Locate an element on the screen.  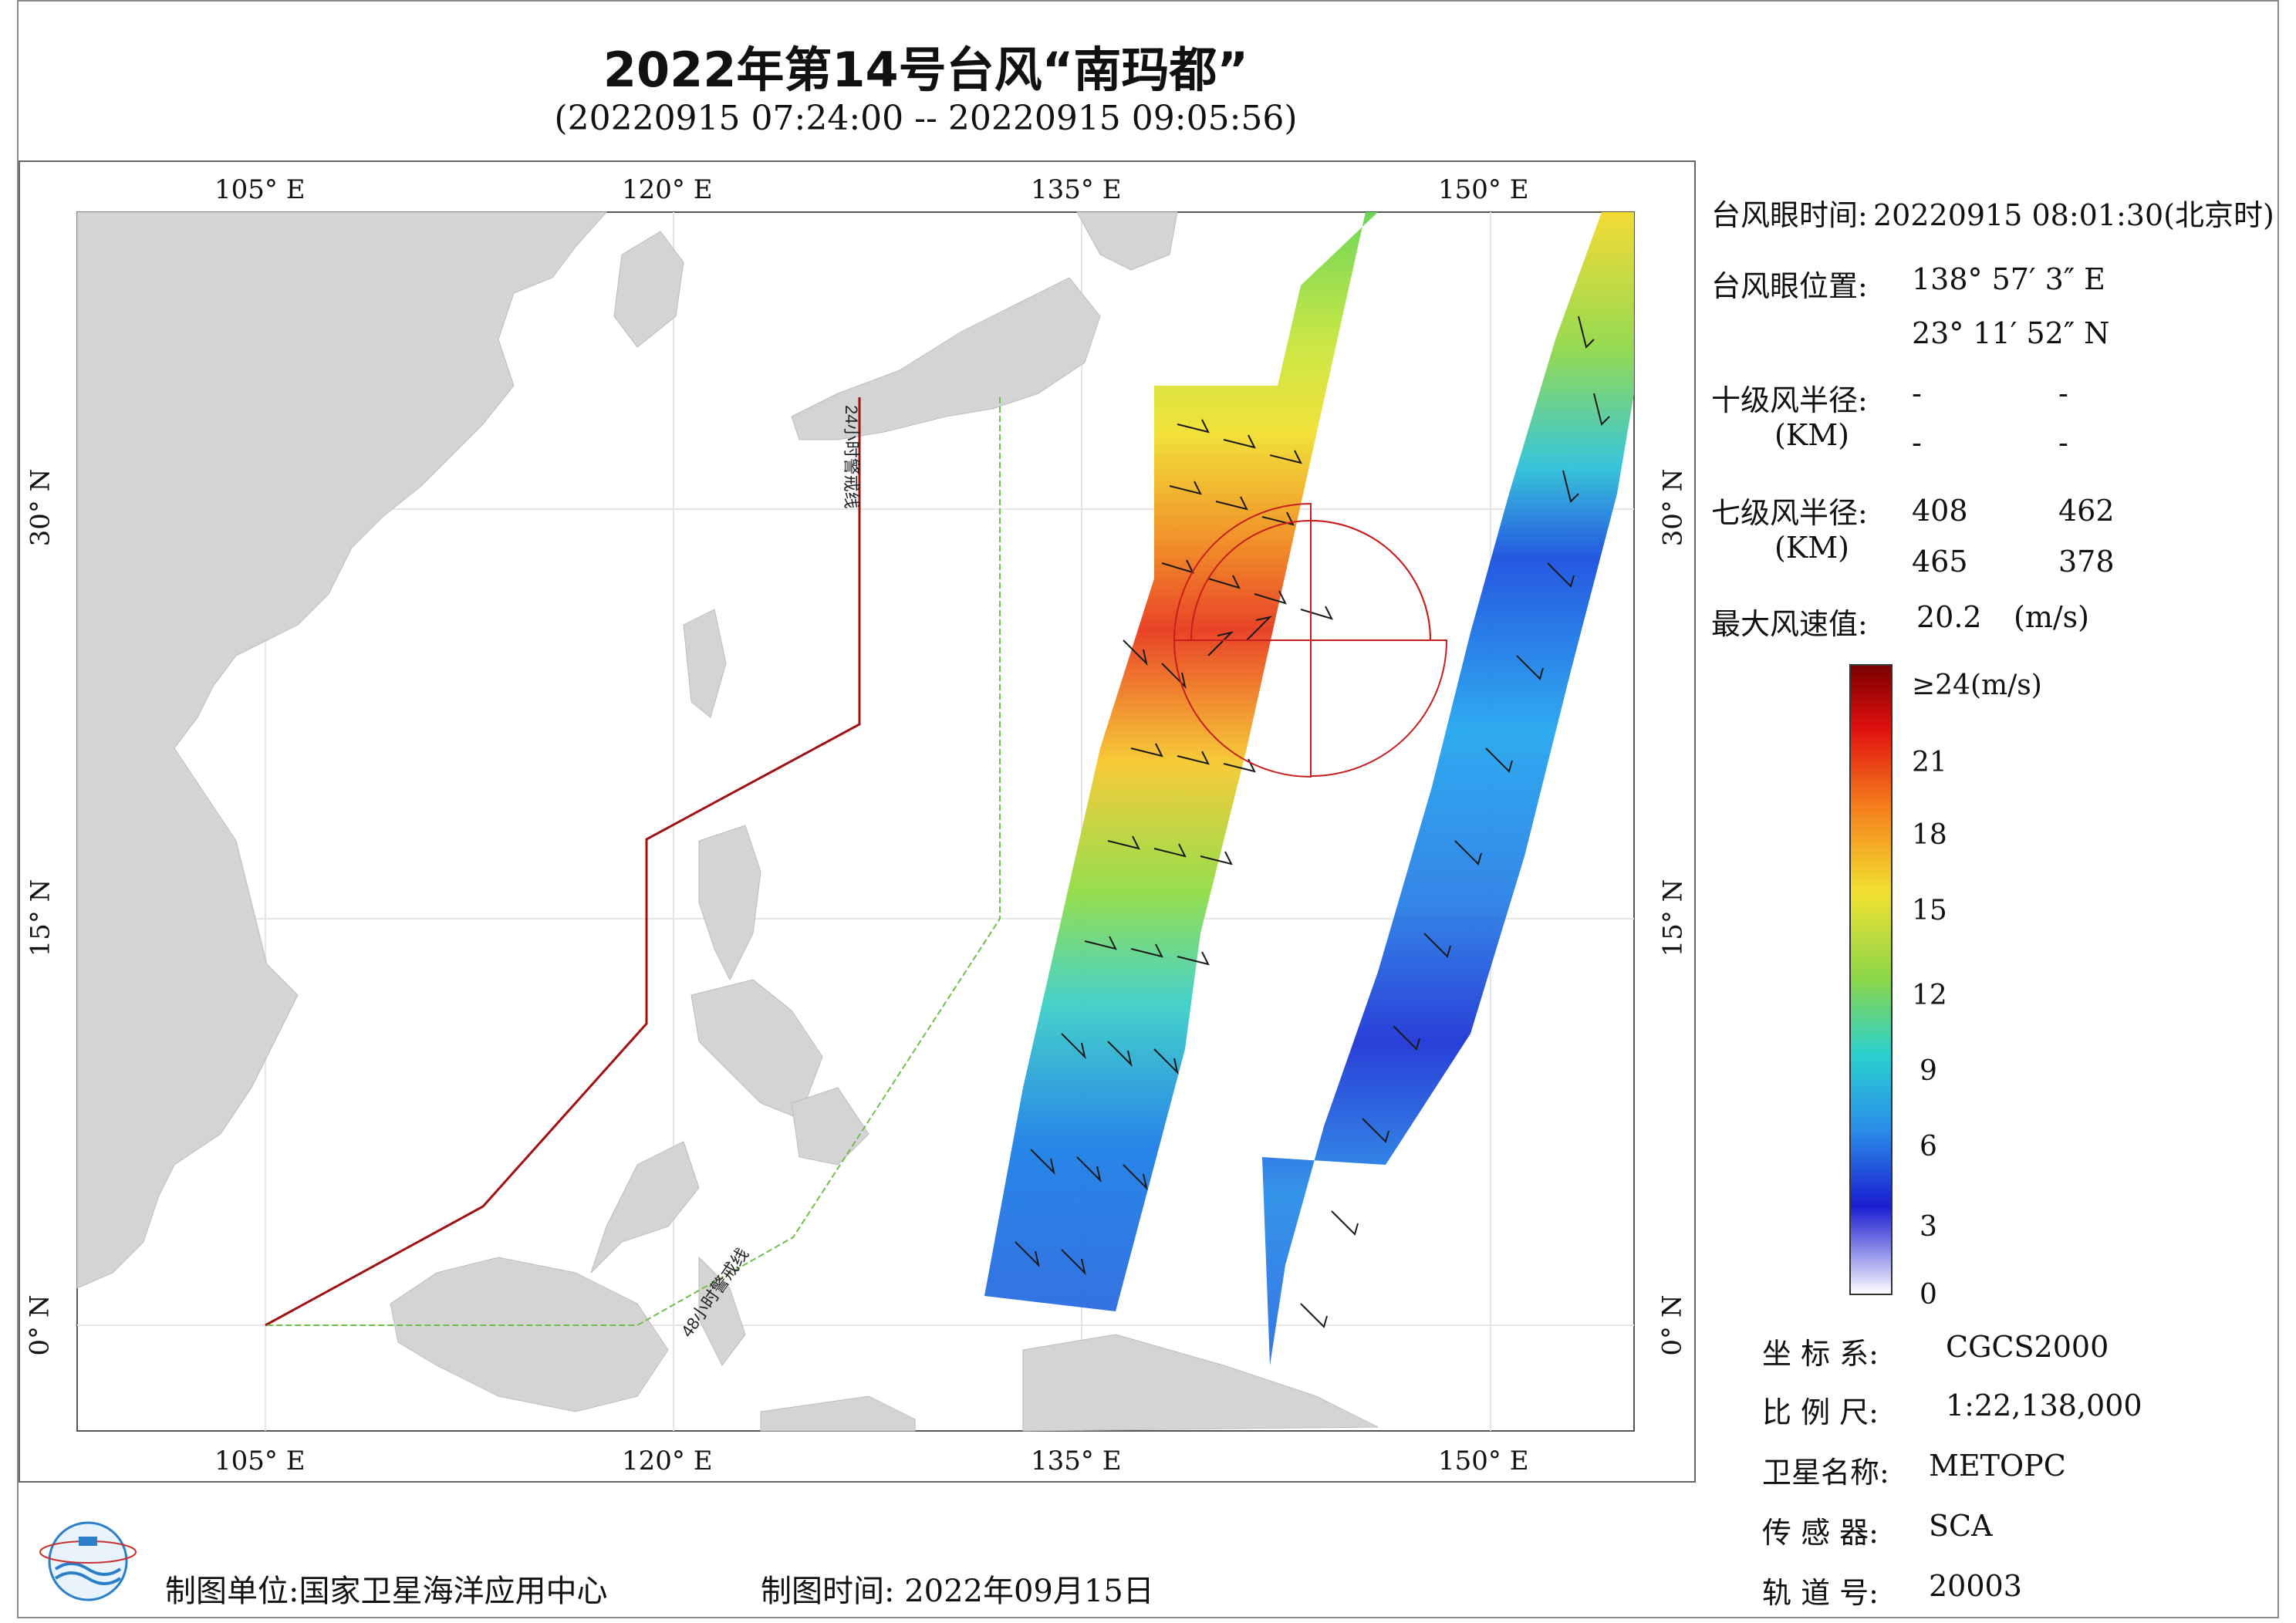
max-wind-value: 20.2 is located at coordinates (1949, 617).